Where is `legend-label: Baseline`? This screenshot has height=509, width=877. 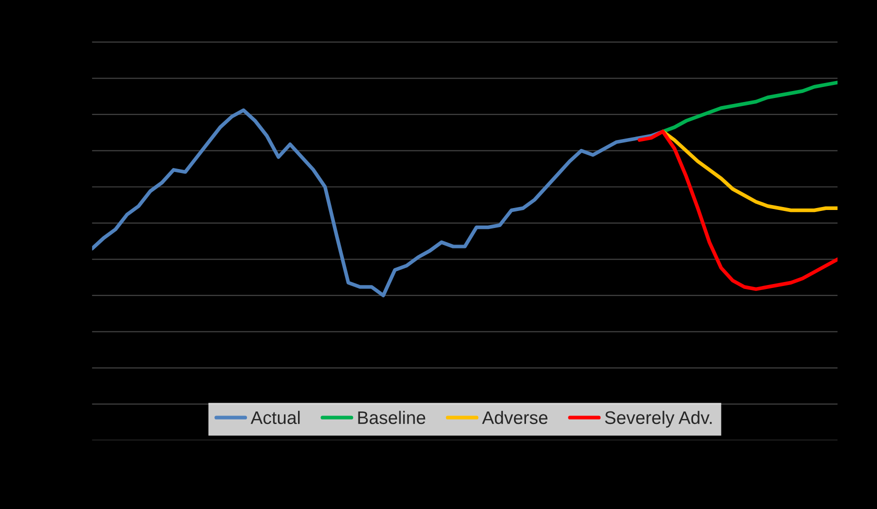 legend-label: Baseline is located at coordinates (392, 417).